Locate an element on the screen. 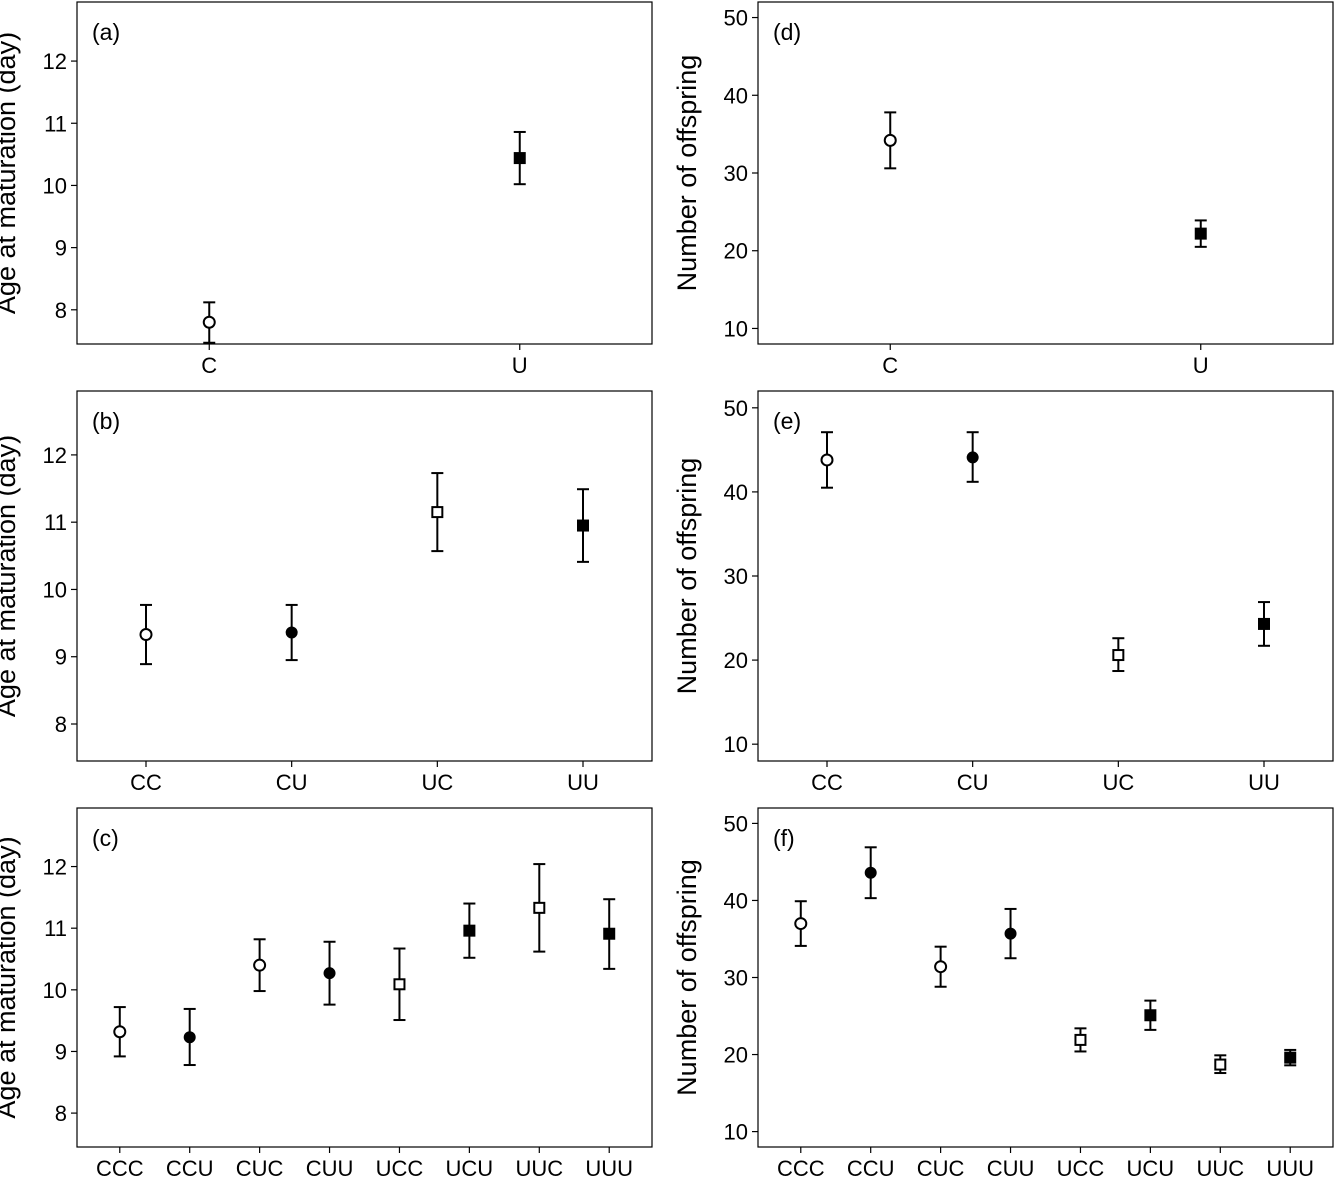  x-tick-label: UCC is located at coordinates (1081, 1167).